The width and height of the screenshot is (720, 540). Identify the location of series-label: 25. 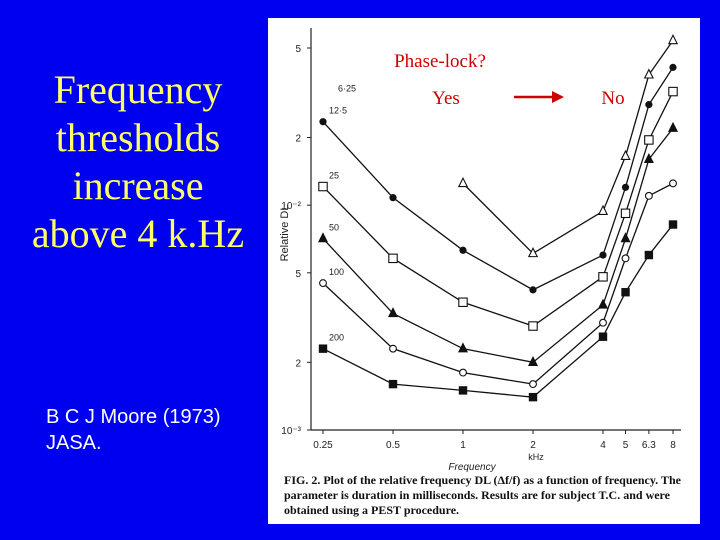
(334, 176).